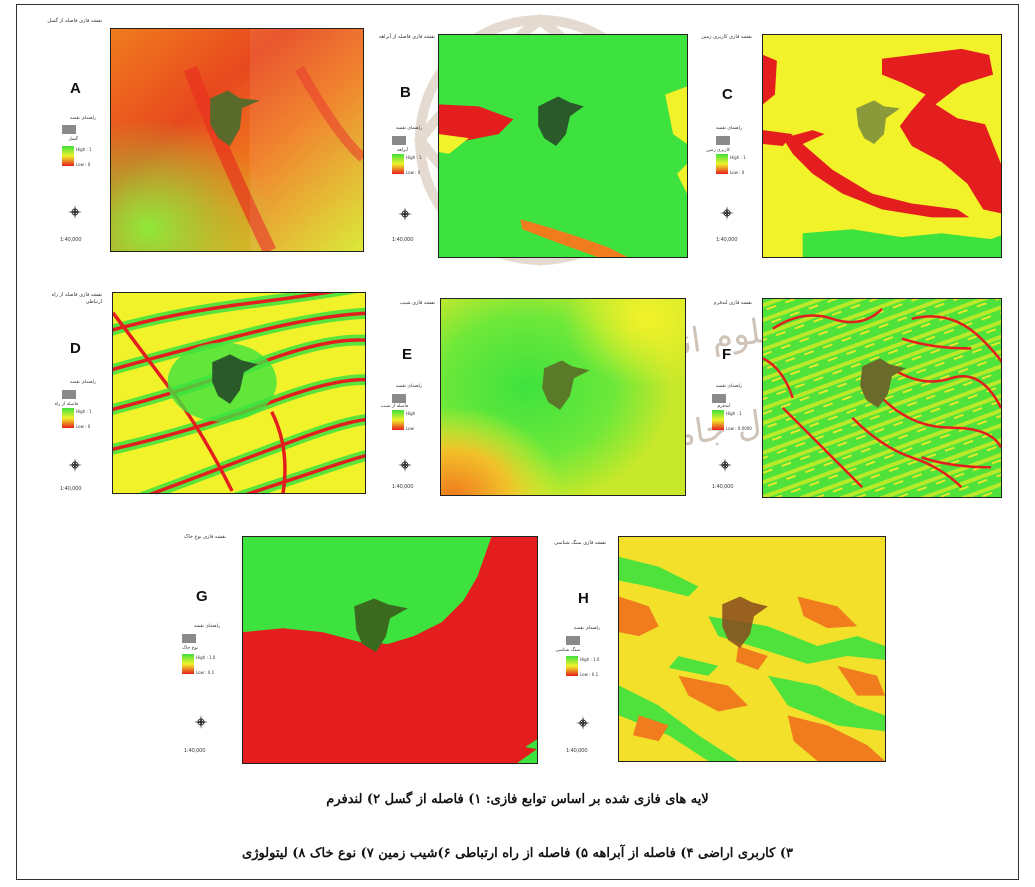 This screenshot has height=887, width=1035. Describe the element at coordinates (580, 543) in the screenshot. I see `panel-title: نقشه فازی سنگ شناسی` at that location.